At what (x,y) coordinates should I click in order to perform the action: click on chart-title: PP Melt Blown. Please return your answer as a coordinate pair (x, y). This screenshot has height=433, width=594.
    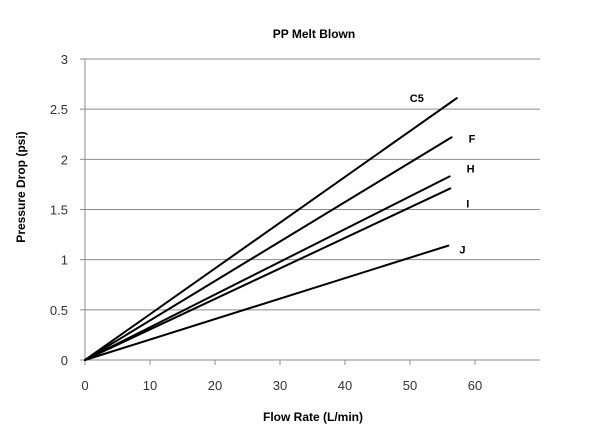
    Looking at the image, I should click on (314, 34).